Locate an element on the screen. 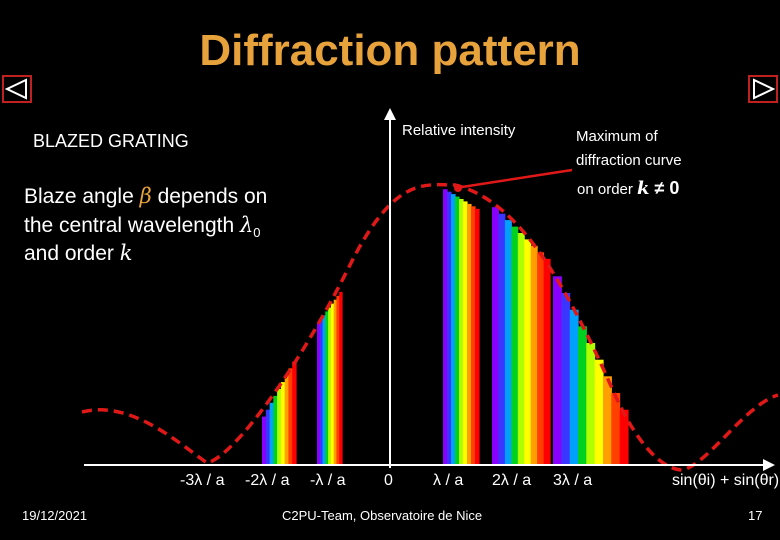 Image resolution: width=780 pixels, height=540 pixels. y-axis-arrow is located at coordinates (390, 114).